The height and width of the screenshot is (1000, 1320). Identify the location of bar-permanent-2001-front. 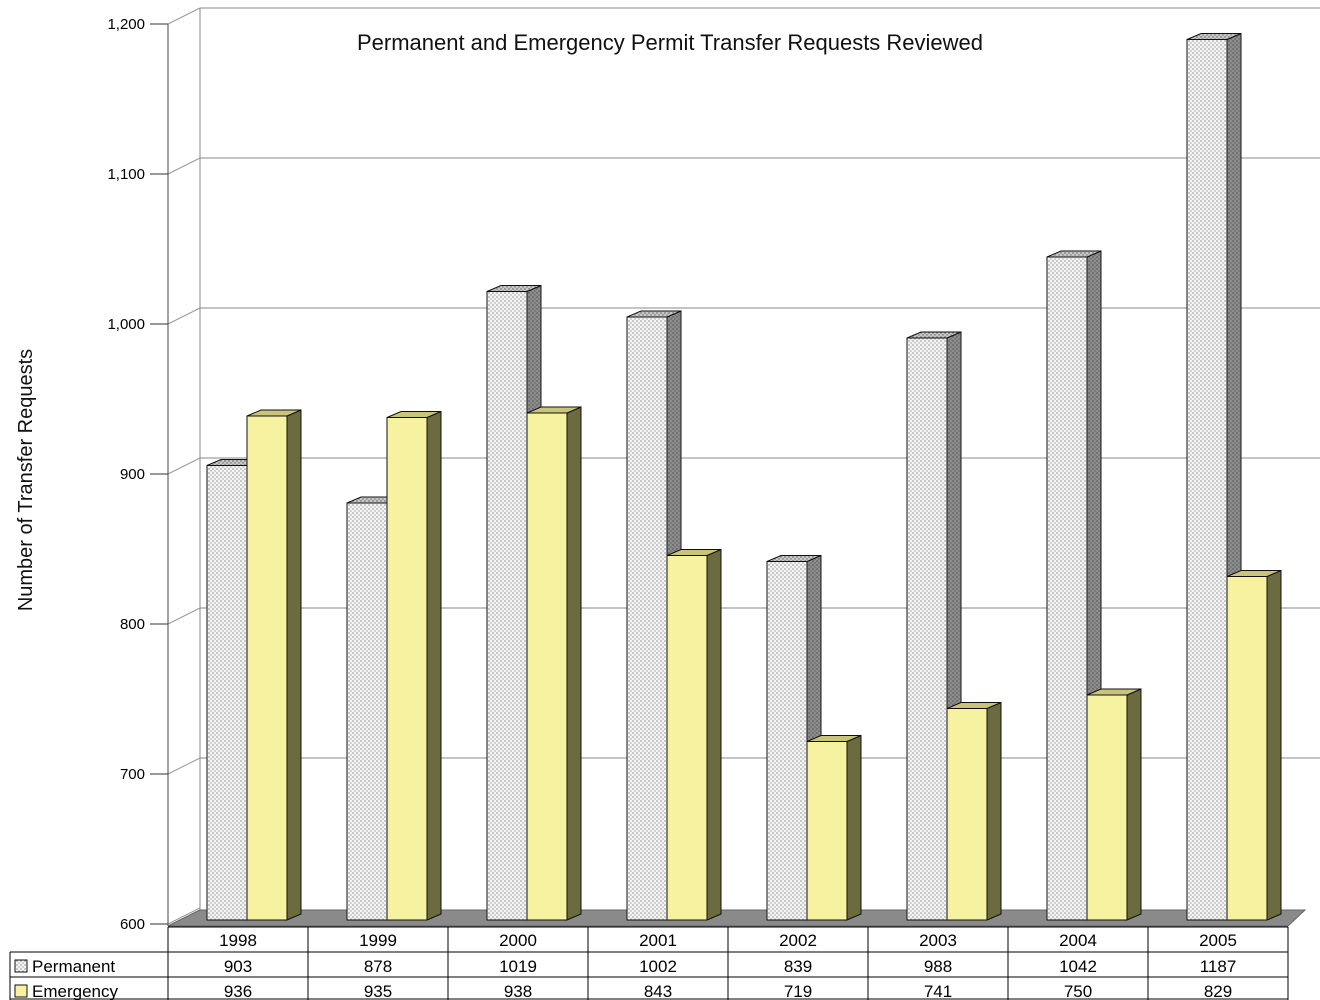
(647, 618).